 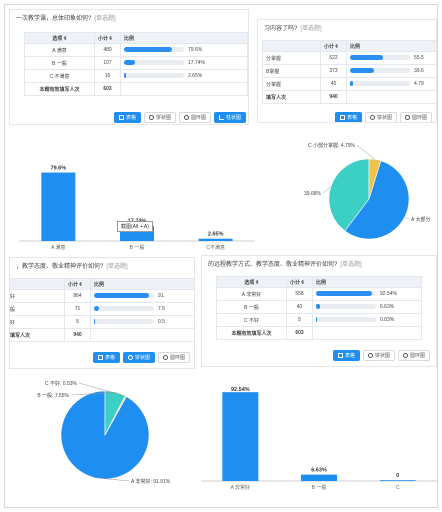 What do you see at coordinates (319, 294) in the screenshot?
I see `table-row: A 非常好 558 92.54%` at bounding box center [319, 294].